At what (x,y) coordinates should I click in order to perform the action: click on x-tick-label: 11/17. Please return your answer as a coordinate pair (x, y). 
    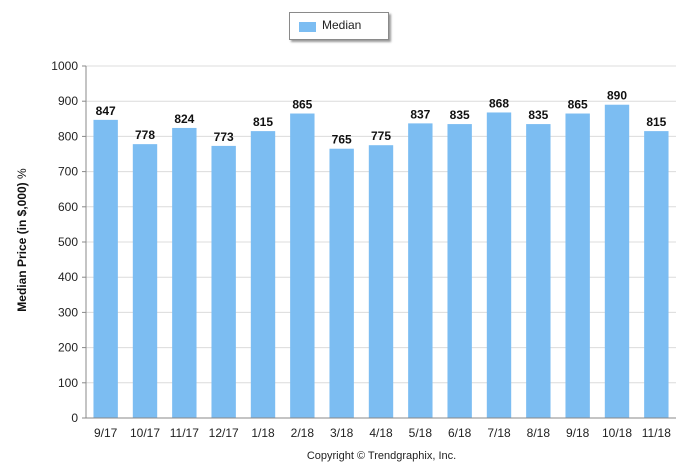
    Looking at the image, I should click on (184, 433).